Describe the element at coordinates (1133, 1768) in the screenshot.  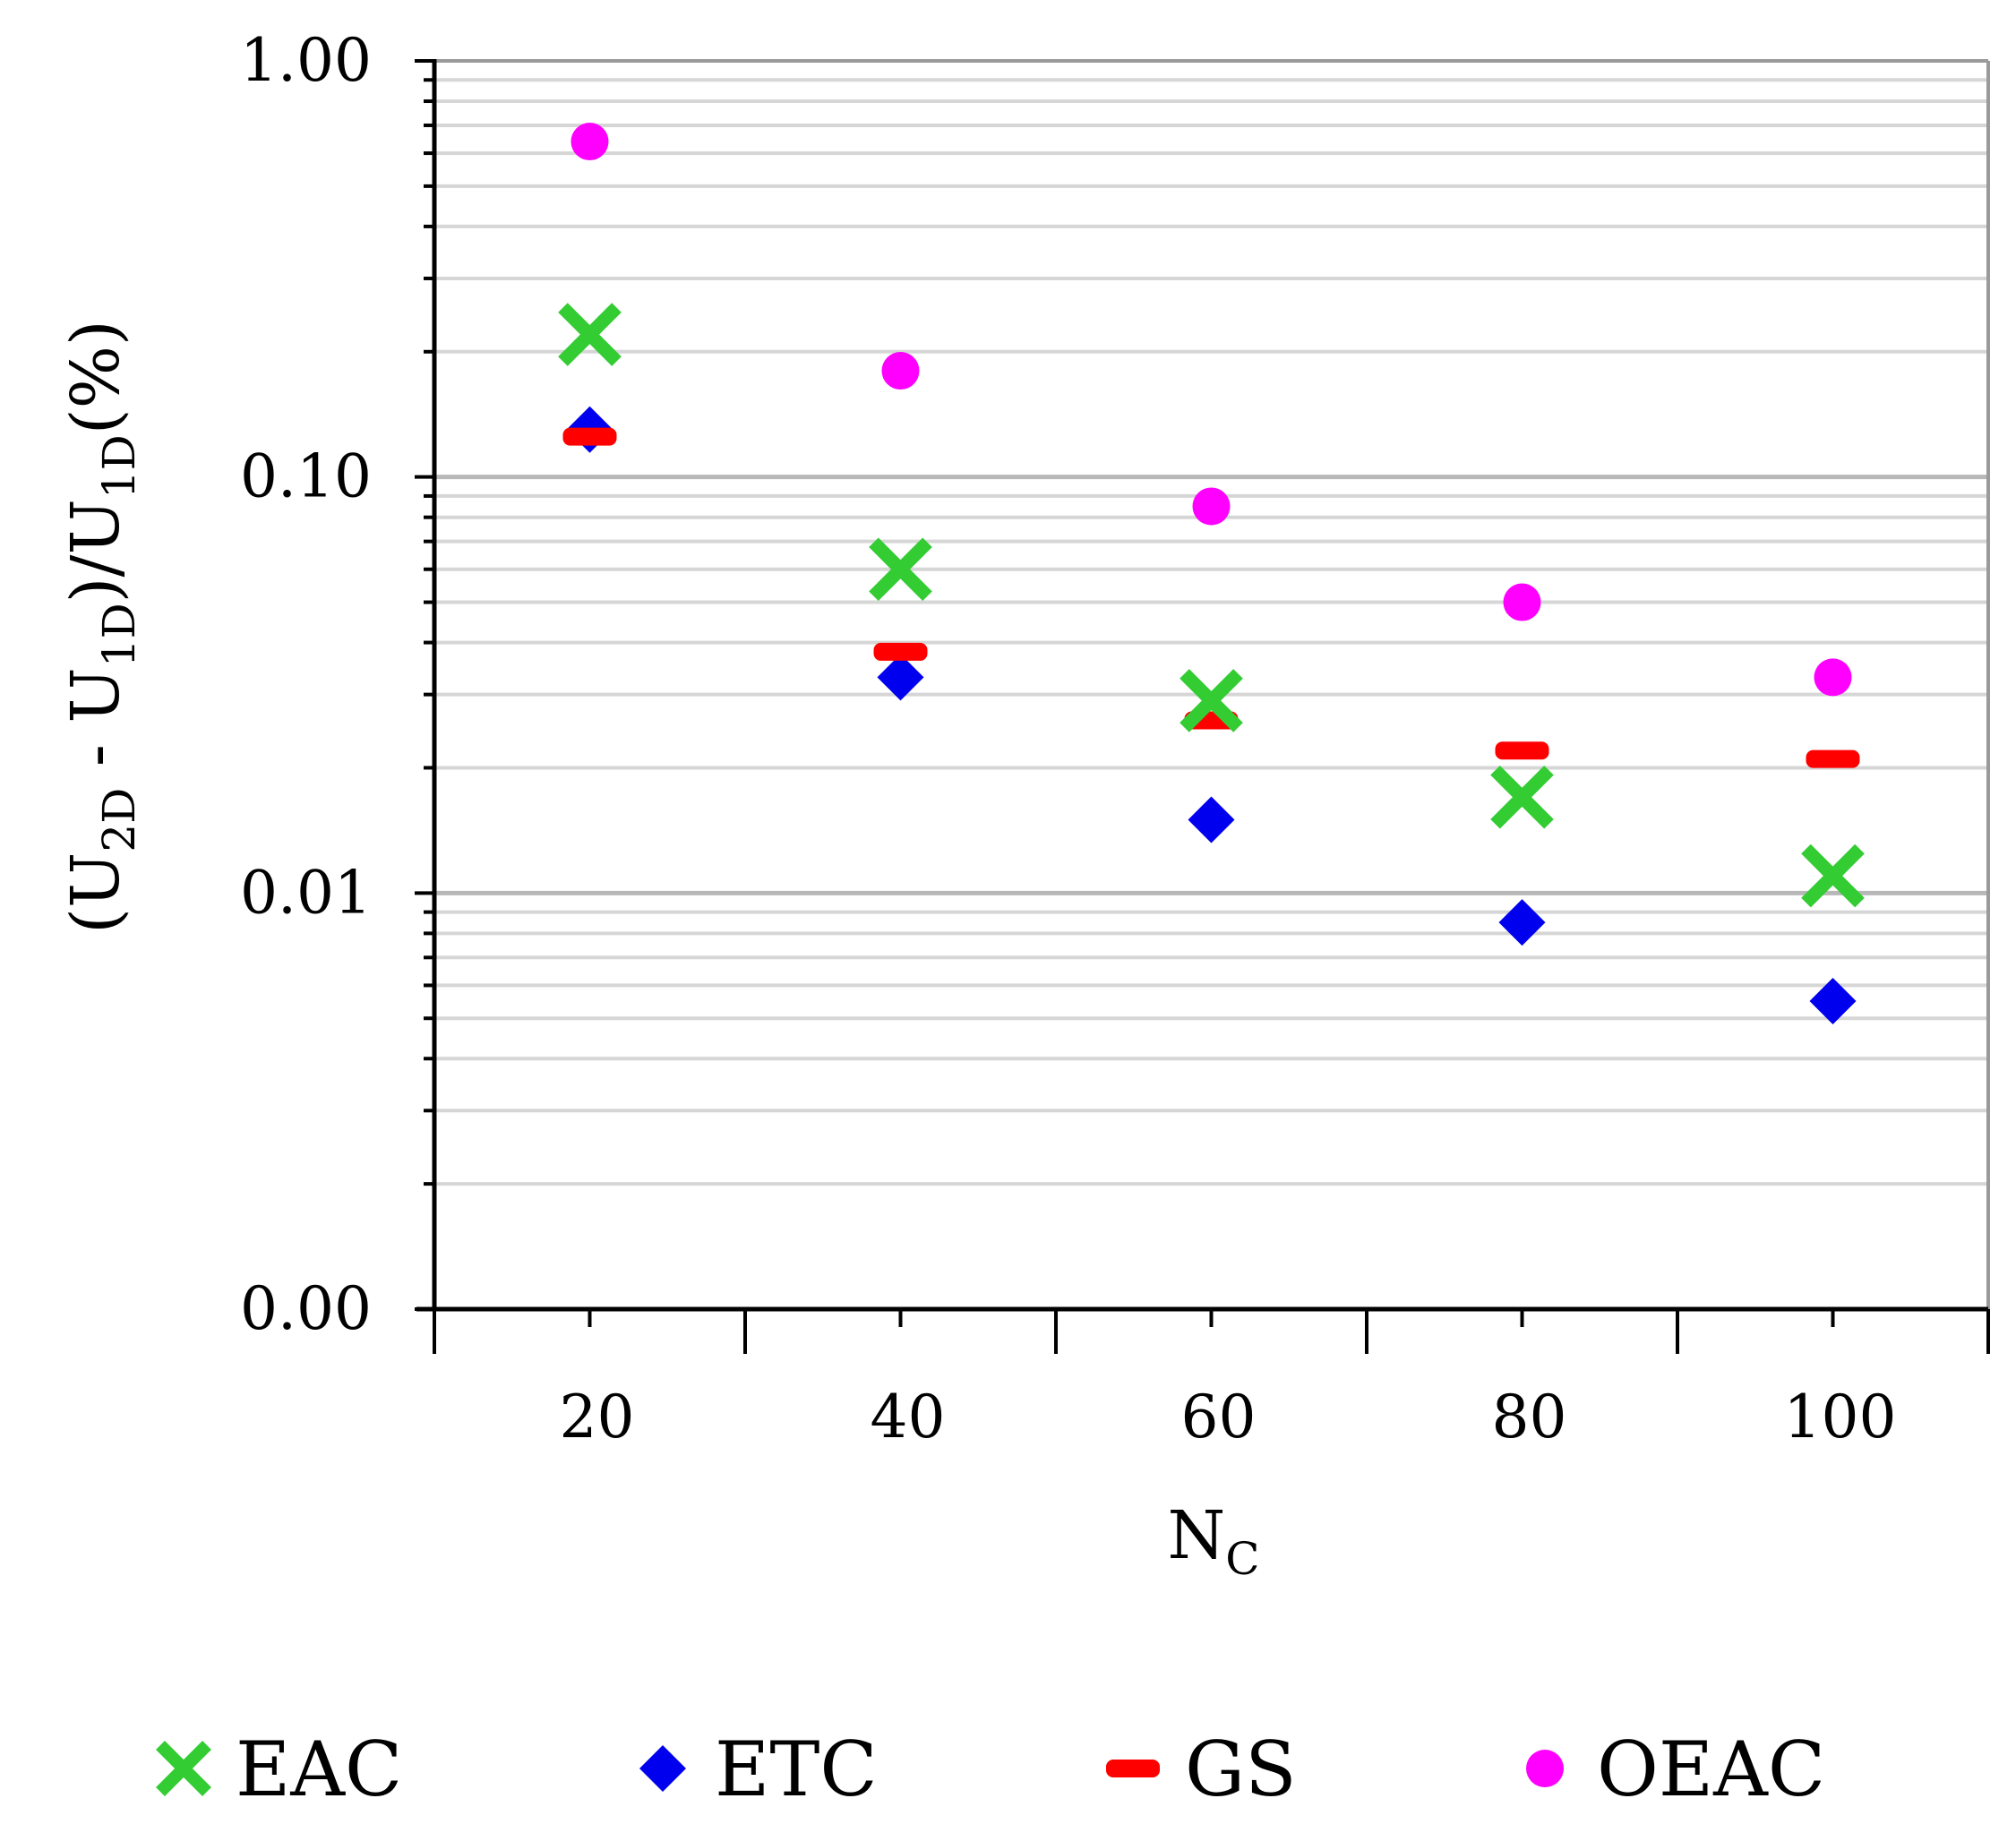
I see `legend-dash-icon` at that location.